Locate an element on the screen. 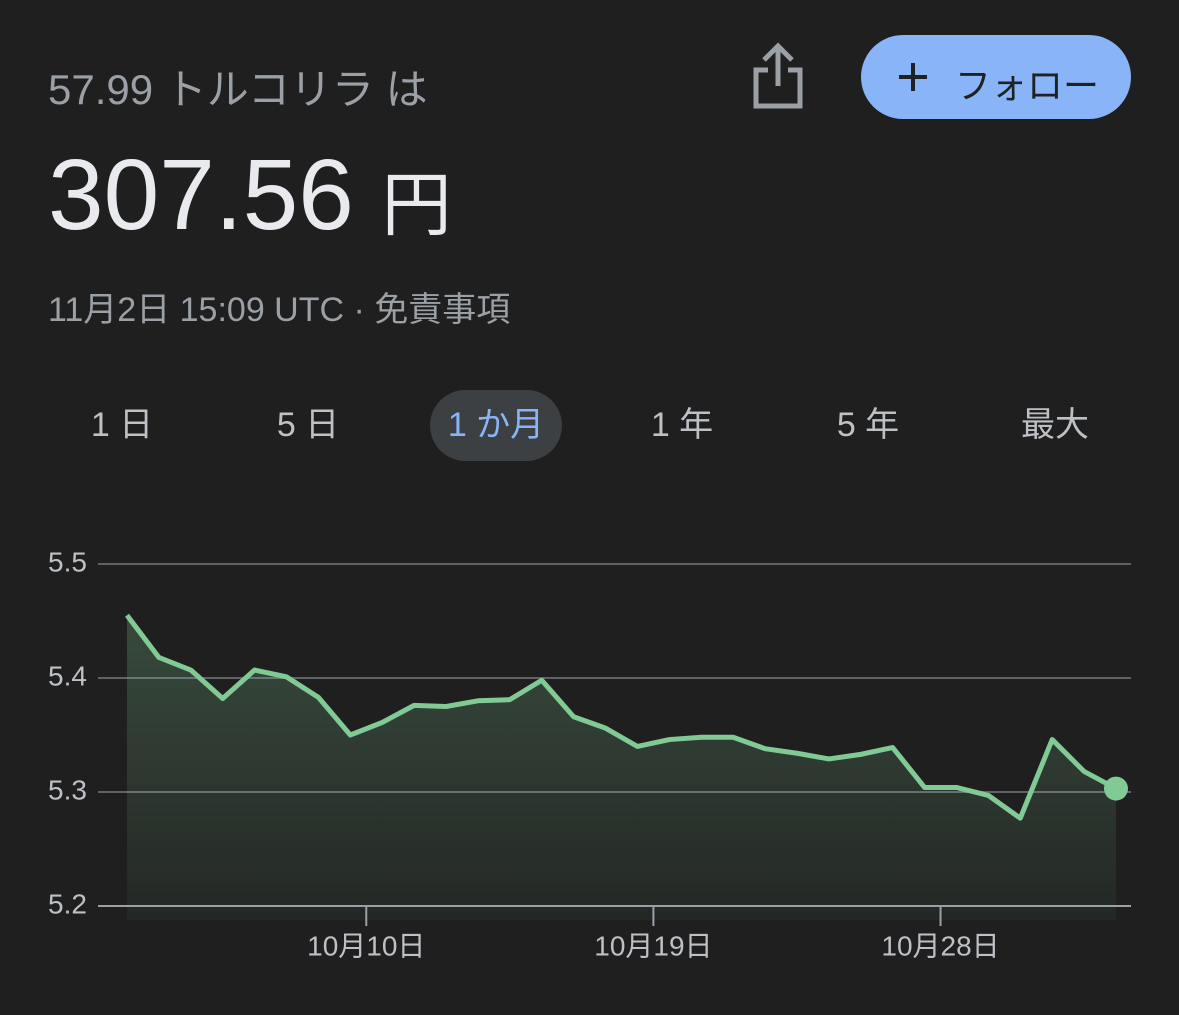 Image resolution: width=1179 pixels, height=1015 pixels. price-value: 307.56 is located at coordinates (201, 195).